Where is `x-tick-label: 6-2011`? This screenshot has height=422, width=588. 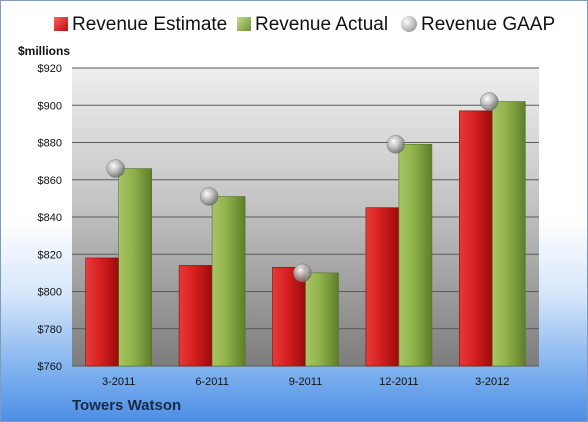
x-tick-label: 6-2011 is located at coordinates (211, 382).